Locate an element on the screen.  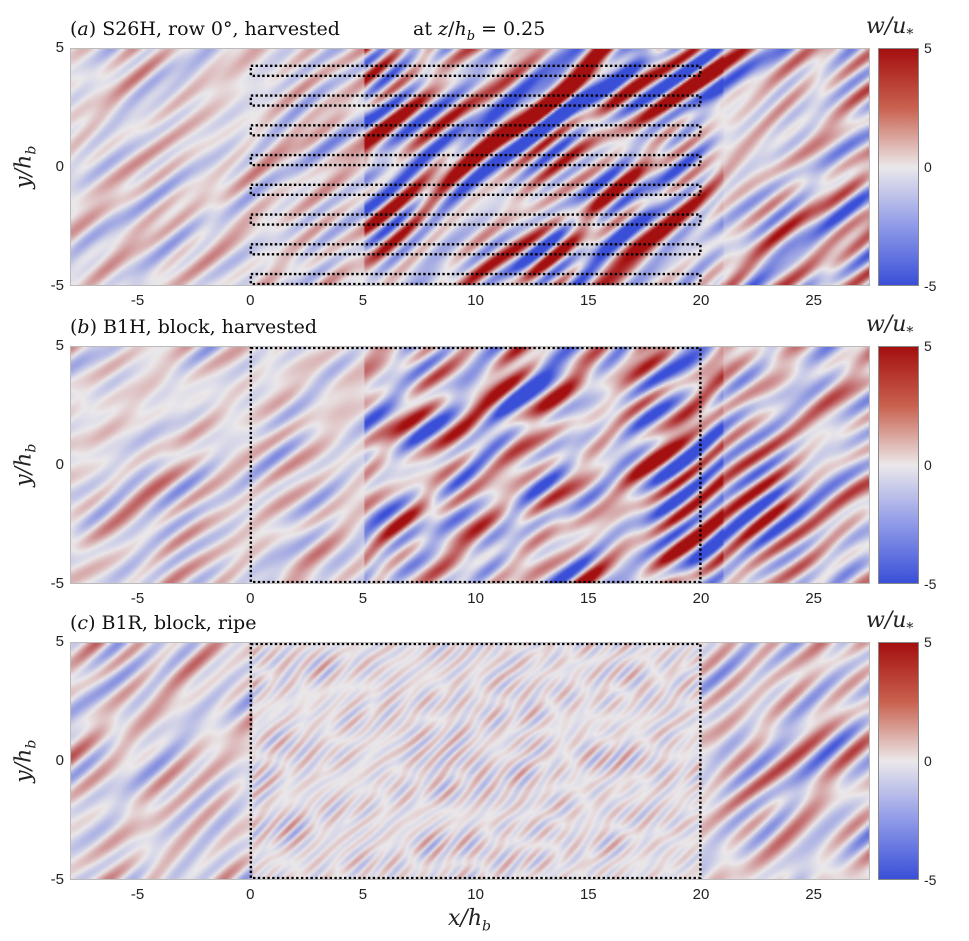
panel-c-title: (c) B1R, block, ripe is located at coordinates (163, 623).